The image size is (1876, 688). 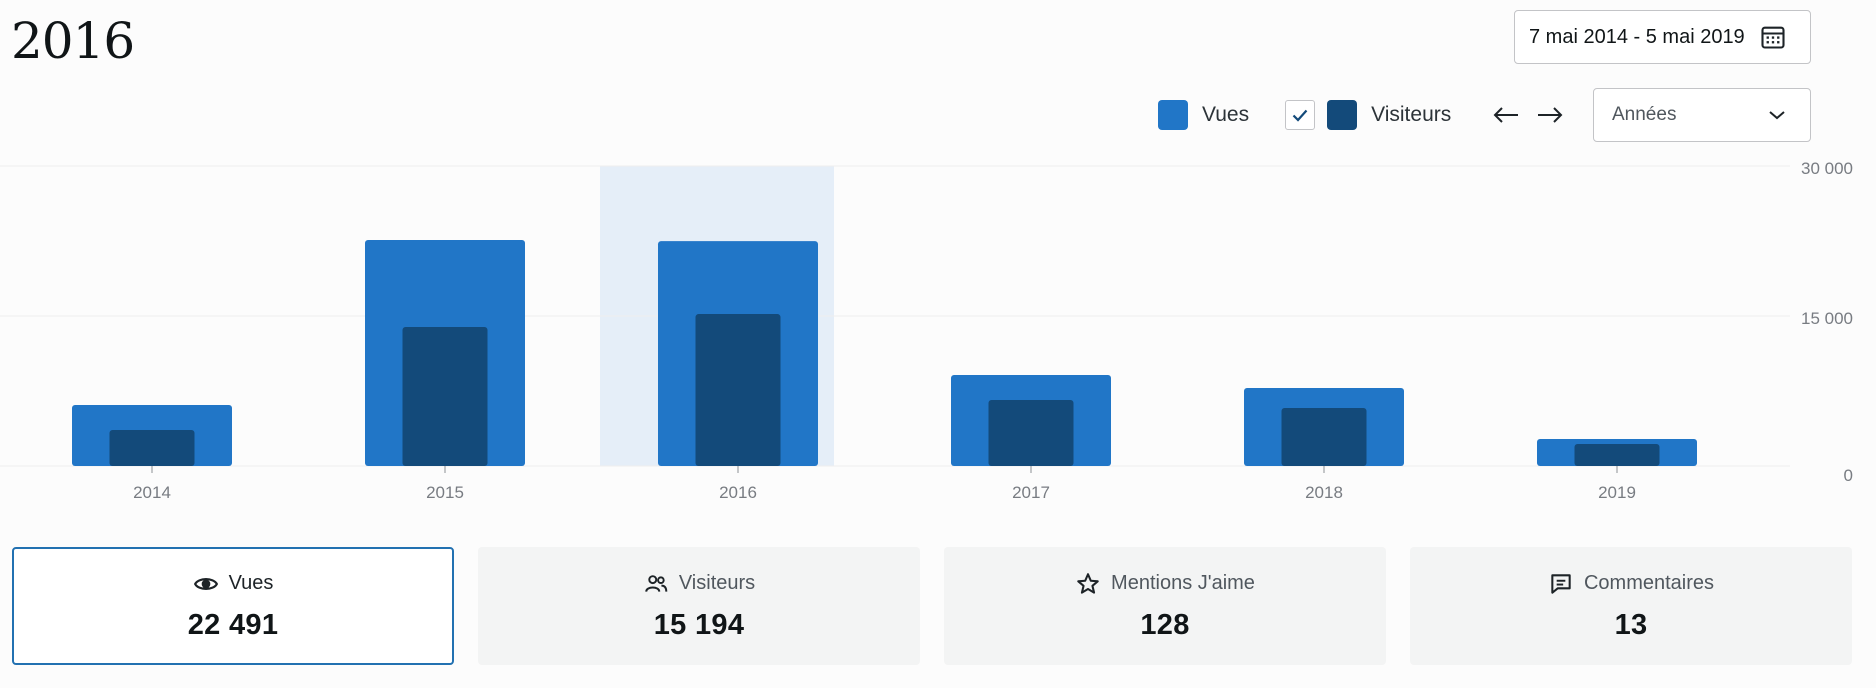 I want to click on chart-legend: Vues Visiteurs, so click(x=1362, y=115).